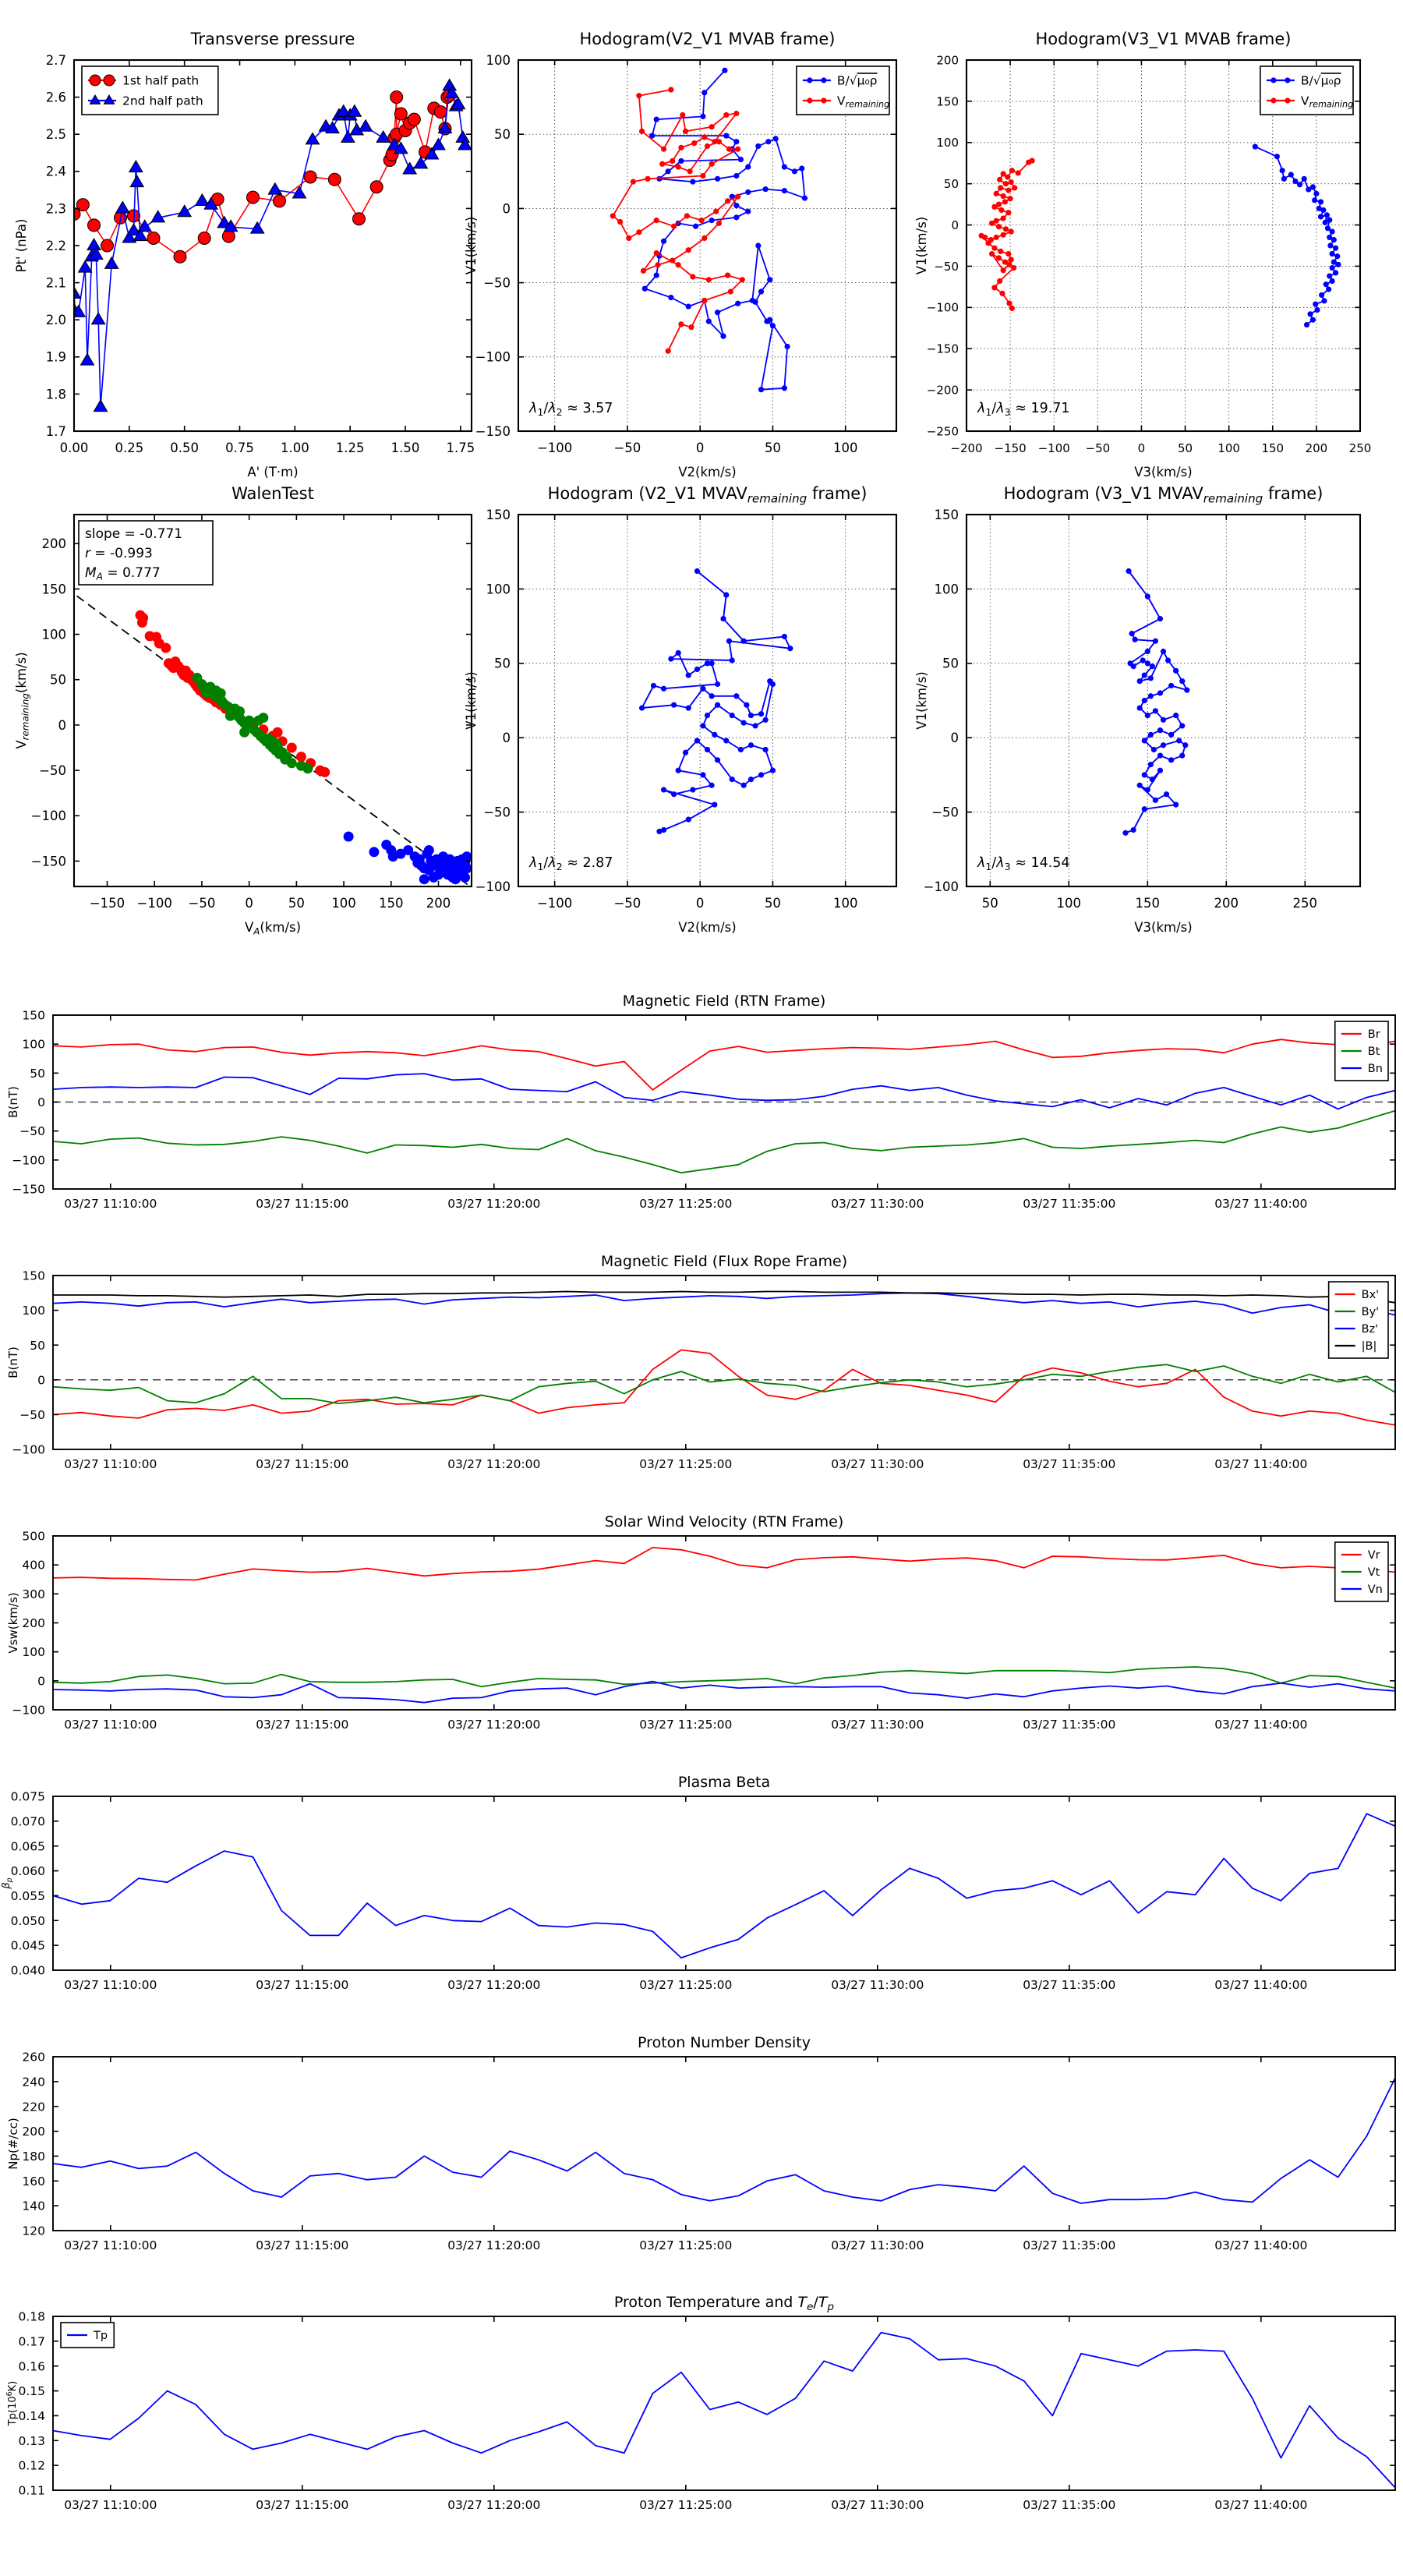 The width and height of the screenshot is (1403, 2576). I want to click on chart-title: Magnetic Field (Flux Rope Frame), so click(724, 1261).